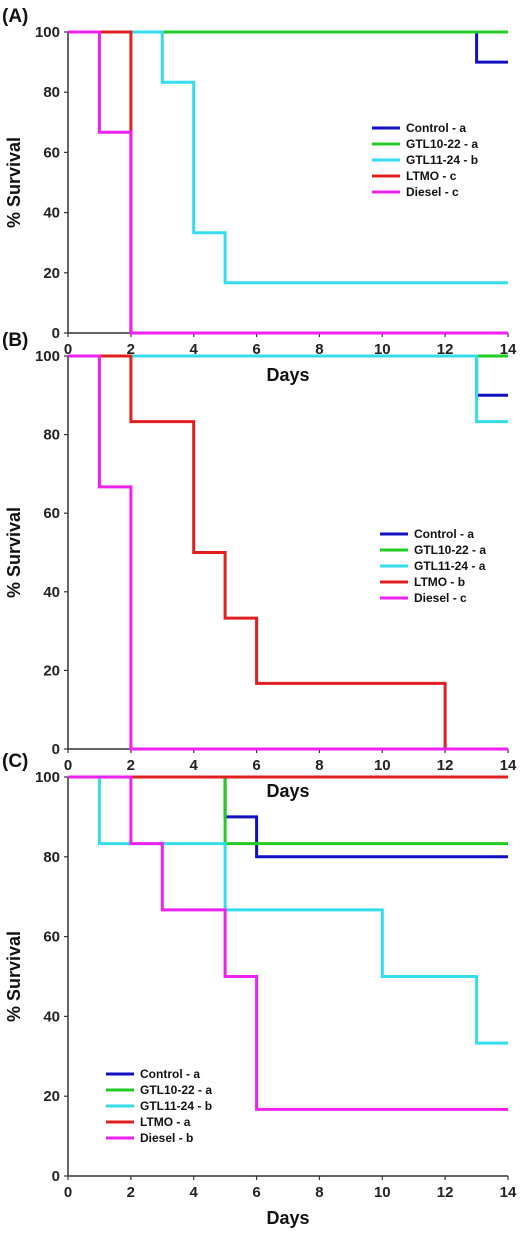  What do you see at coordinates (165, 1122) in the screenshot?
I see `legend-entry: LTMO - a` at bounding box center [165, 1122].